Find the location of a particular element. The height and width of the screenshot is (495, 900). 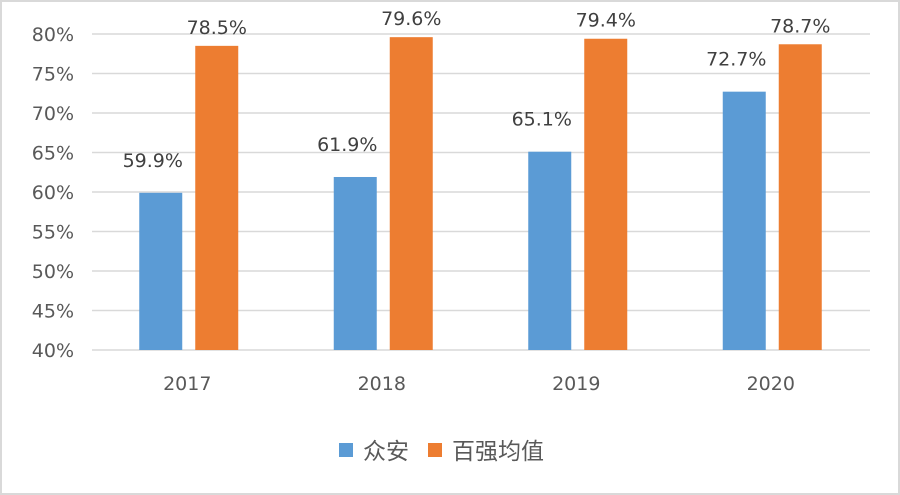

y-tick-label: 65% is located at coordinates (53, 154).